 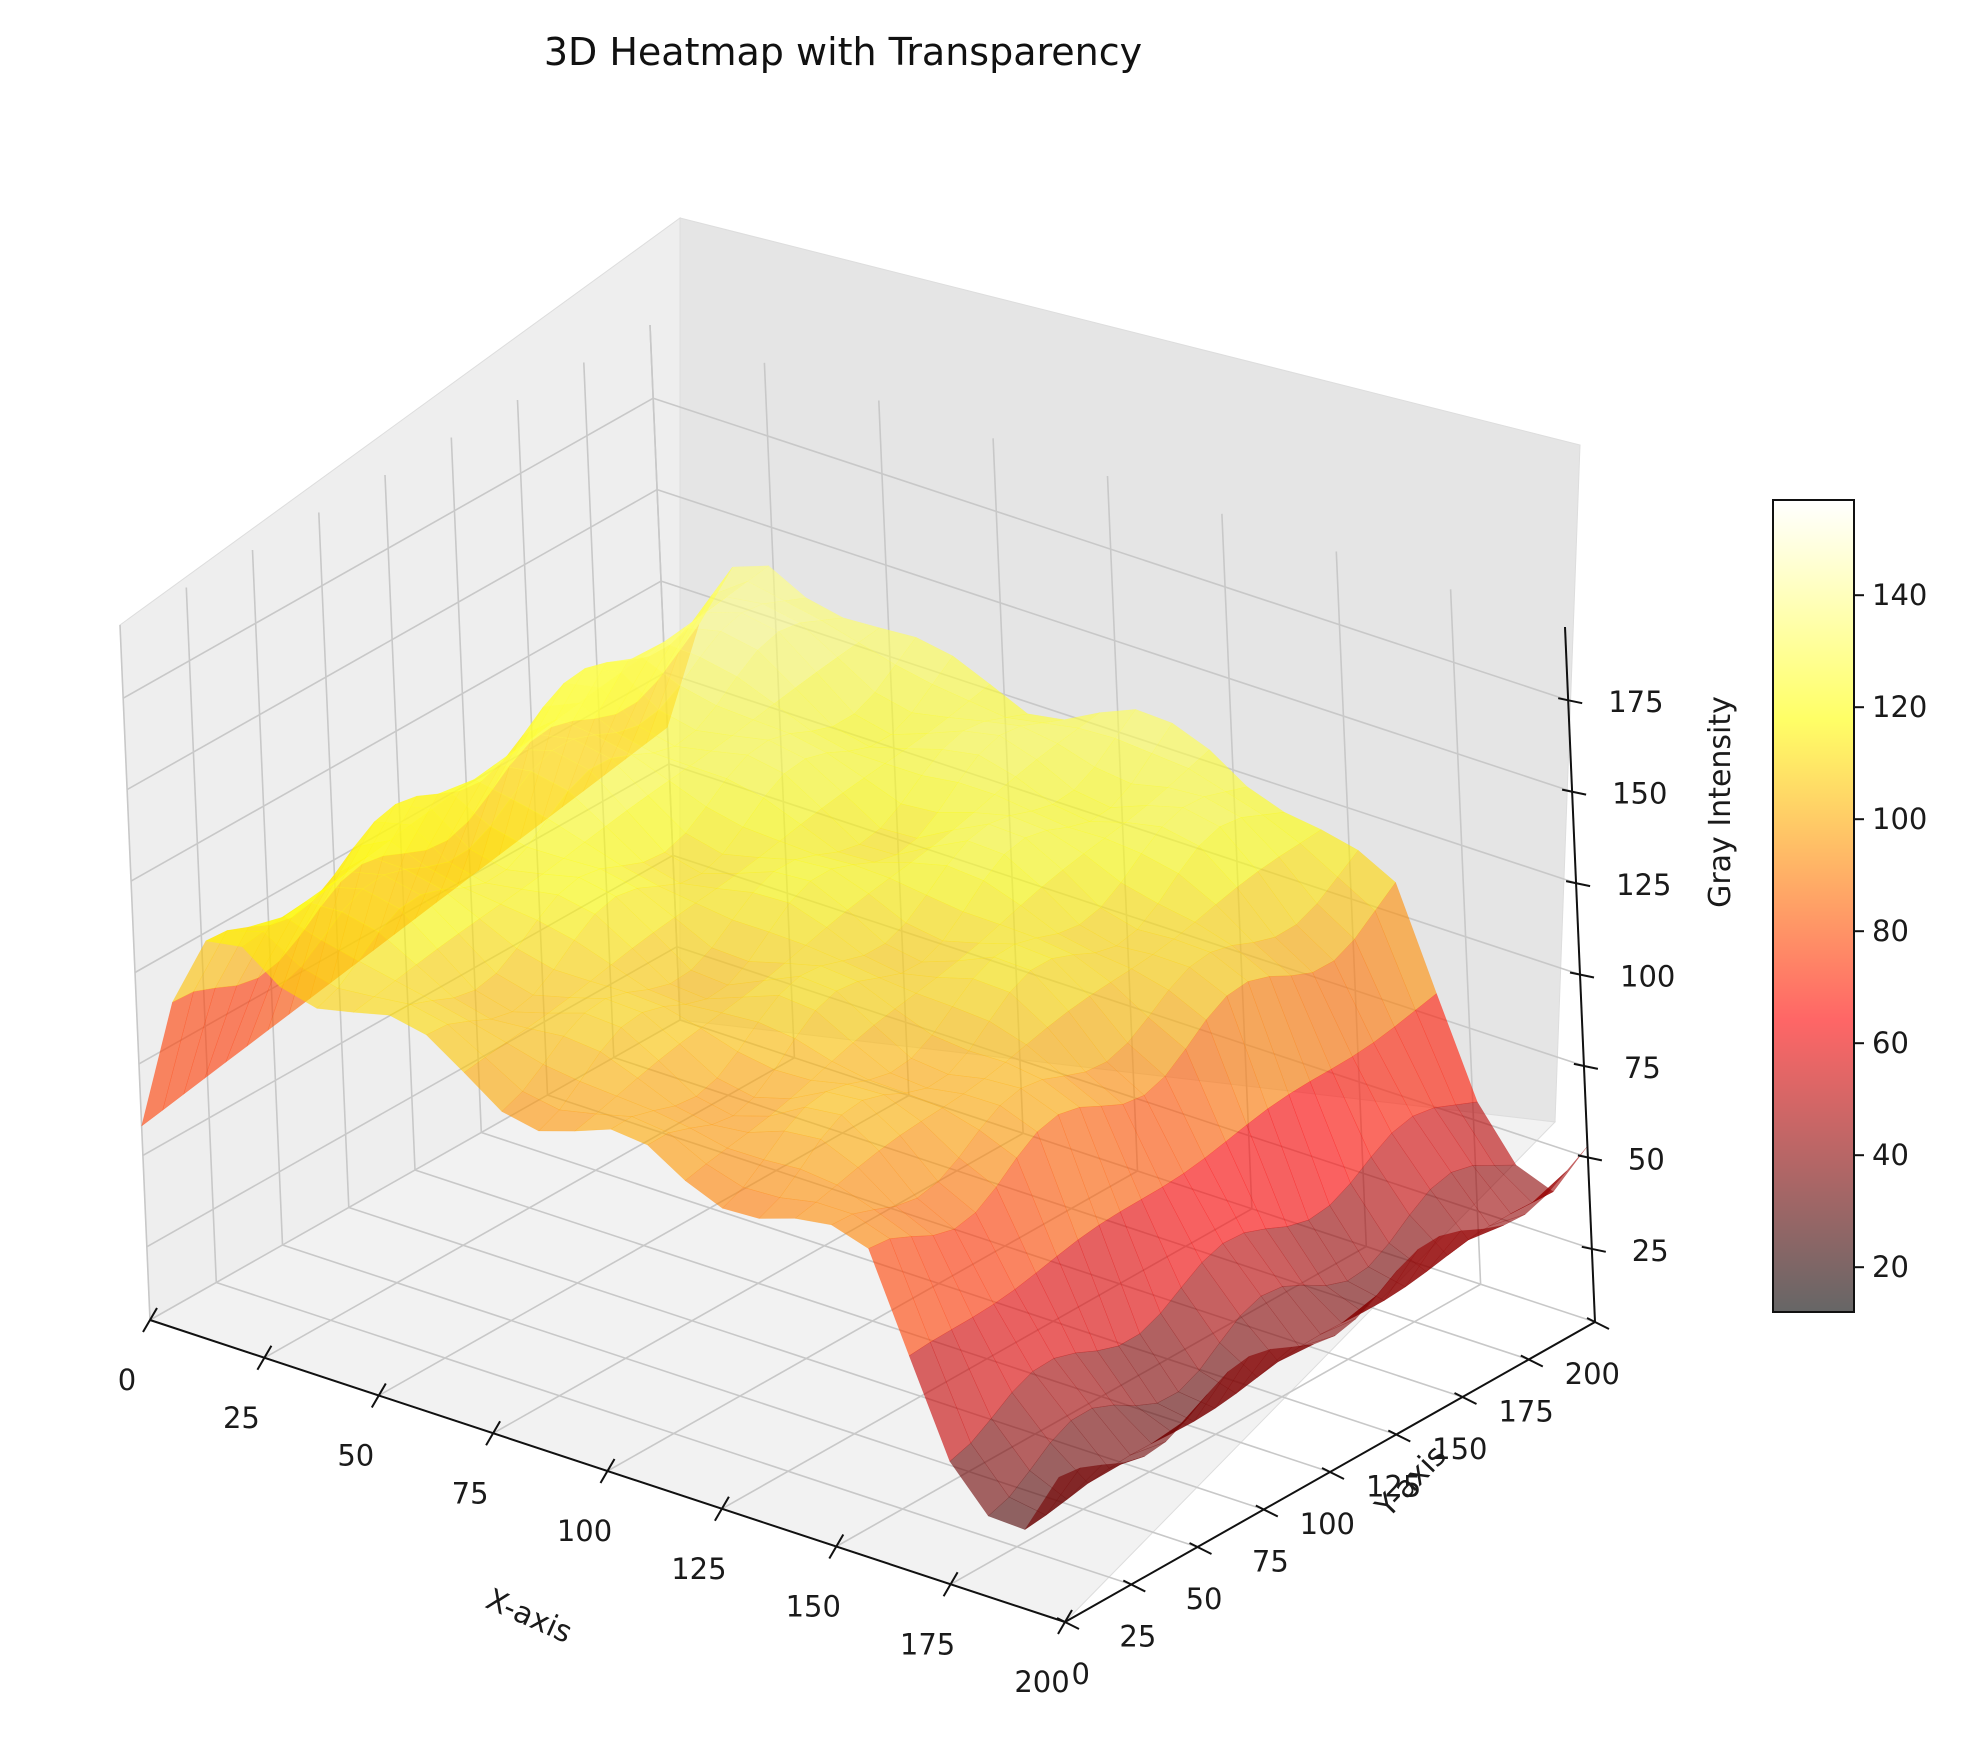 What do you see at coordinates (1639, 794) in the screenshot?
I see `z-tick-label: 150` at bounding box center [1639, 794].